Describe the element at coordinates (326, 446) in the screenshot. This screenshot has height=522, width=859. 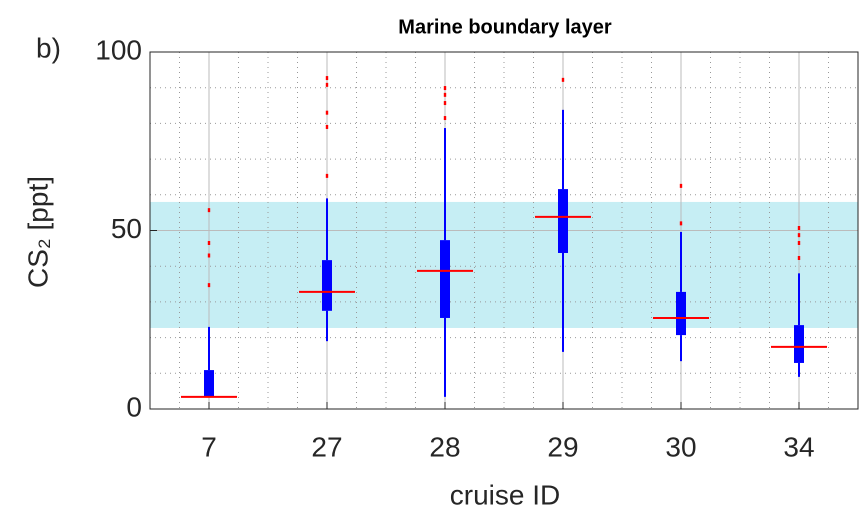
I see `x-tick-label: 27` at that location.